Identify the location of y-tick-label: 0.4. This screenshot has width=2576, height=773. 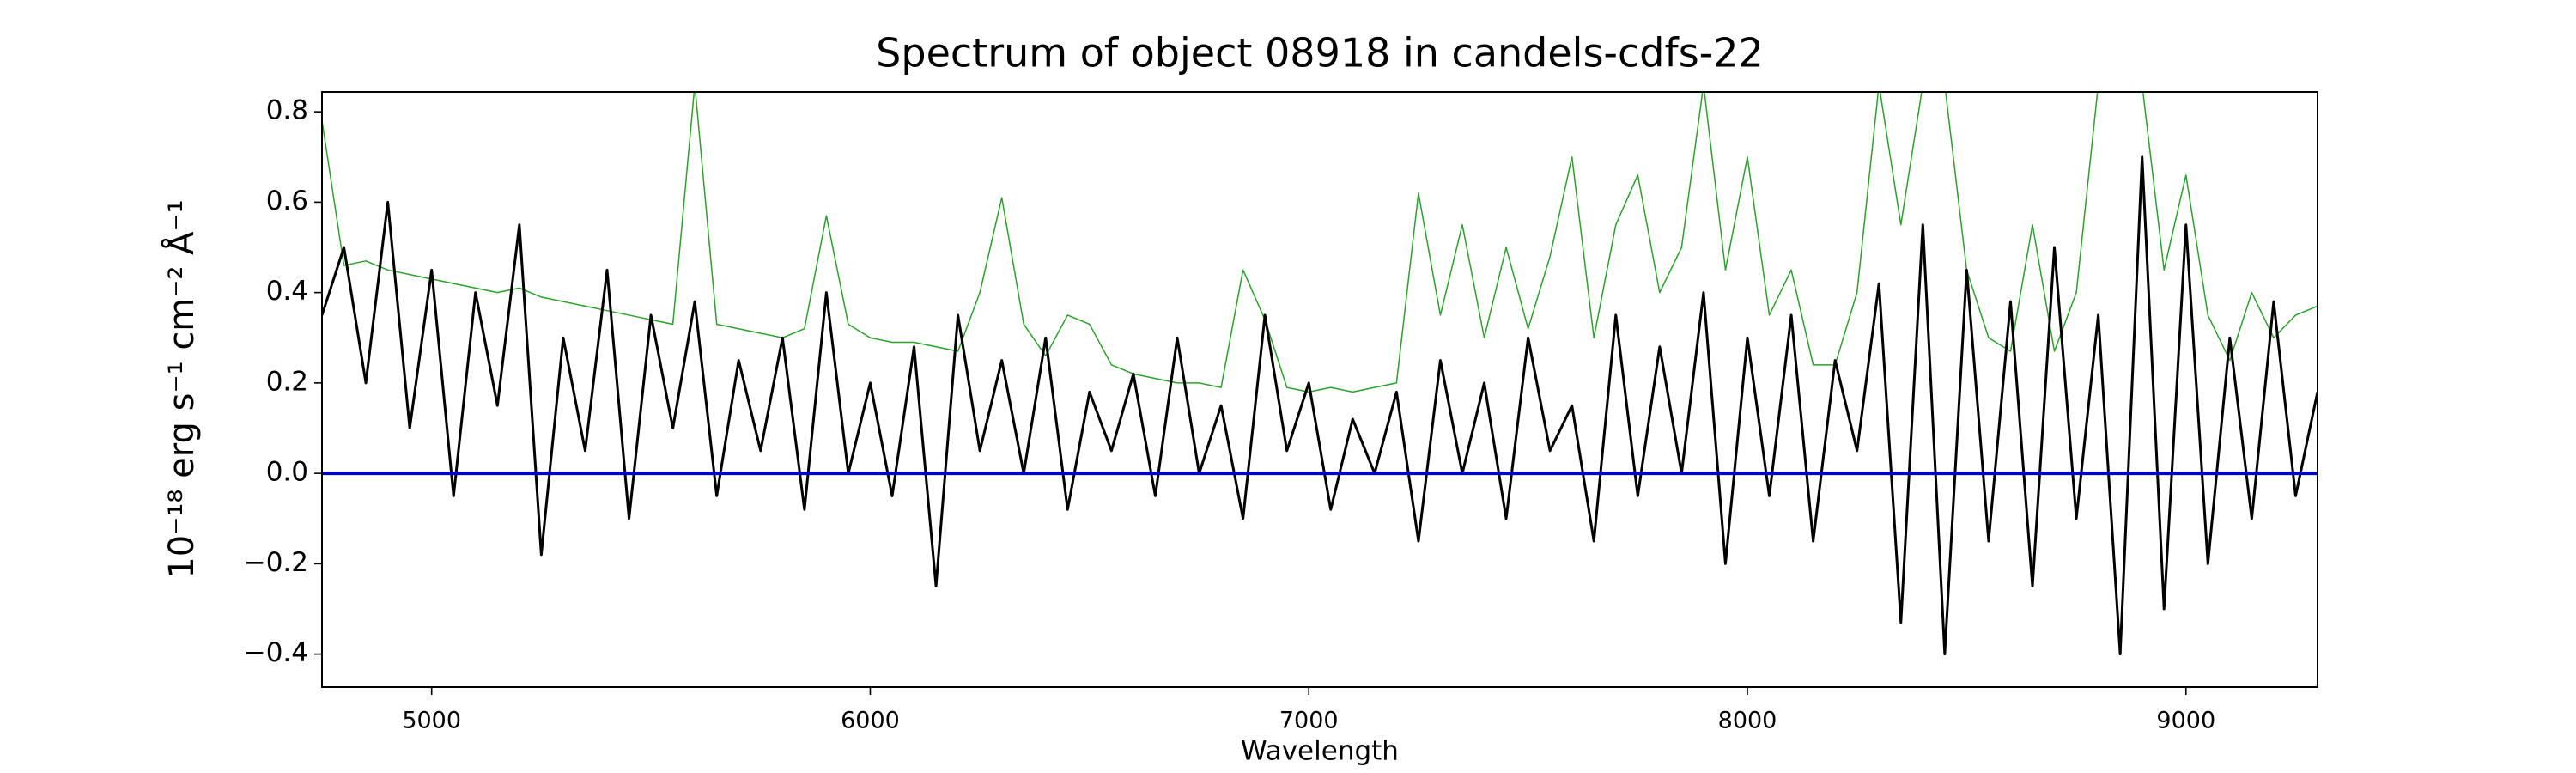
(287, 291).